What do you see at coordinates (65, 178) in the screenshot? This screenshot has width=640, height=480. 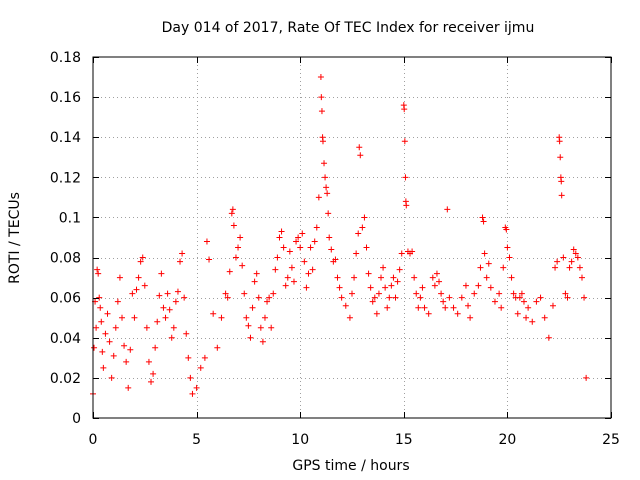 I see `y-tick-label: 0.12` at bounding box center [65, 178].